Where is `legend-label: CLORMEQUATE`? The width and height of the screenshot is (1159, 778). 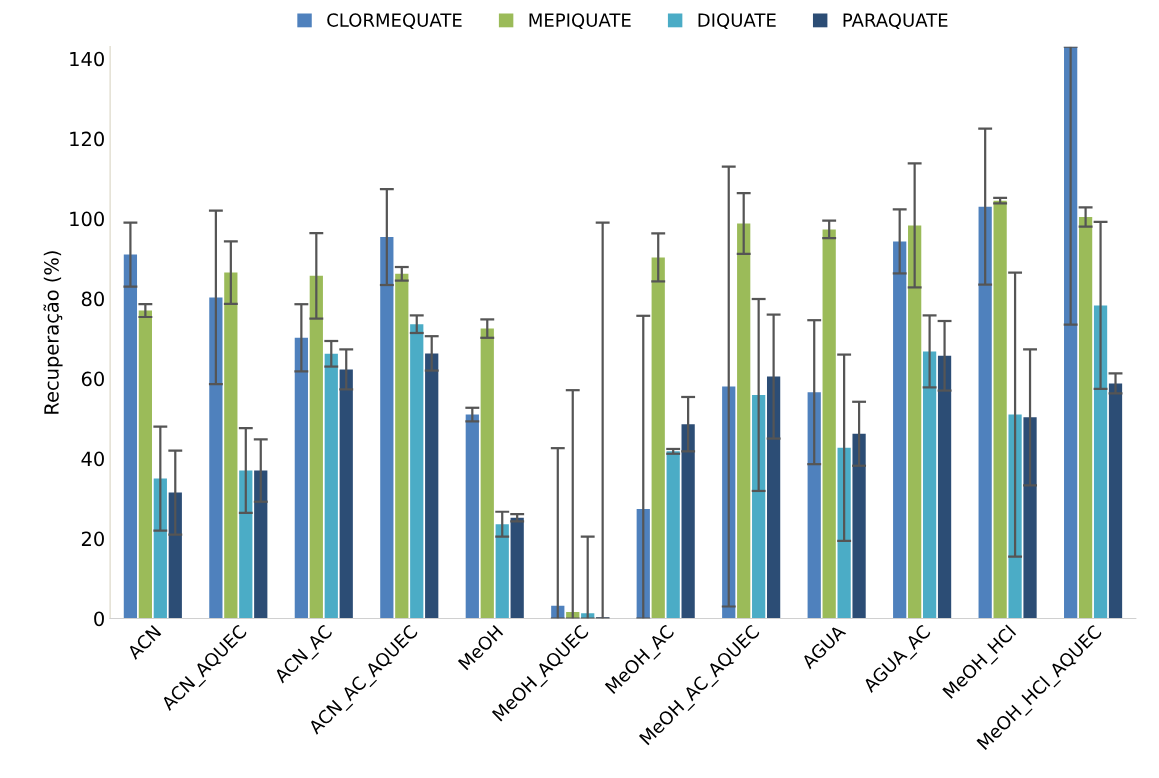
legend-label: CLORMEQUATE is located at coordinates (394, 21).